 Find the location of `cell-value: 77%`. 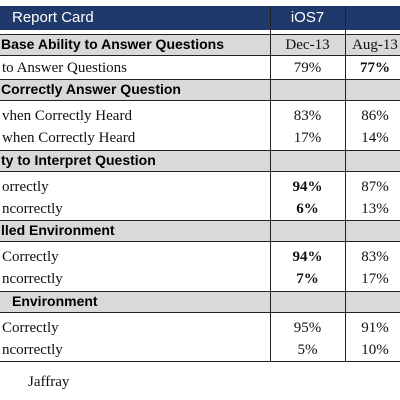

cell-value: 77% is located at coordinates (375, 68).